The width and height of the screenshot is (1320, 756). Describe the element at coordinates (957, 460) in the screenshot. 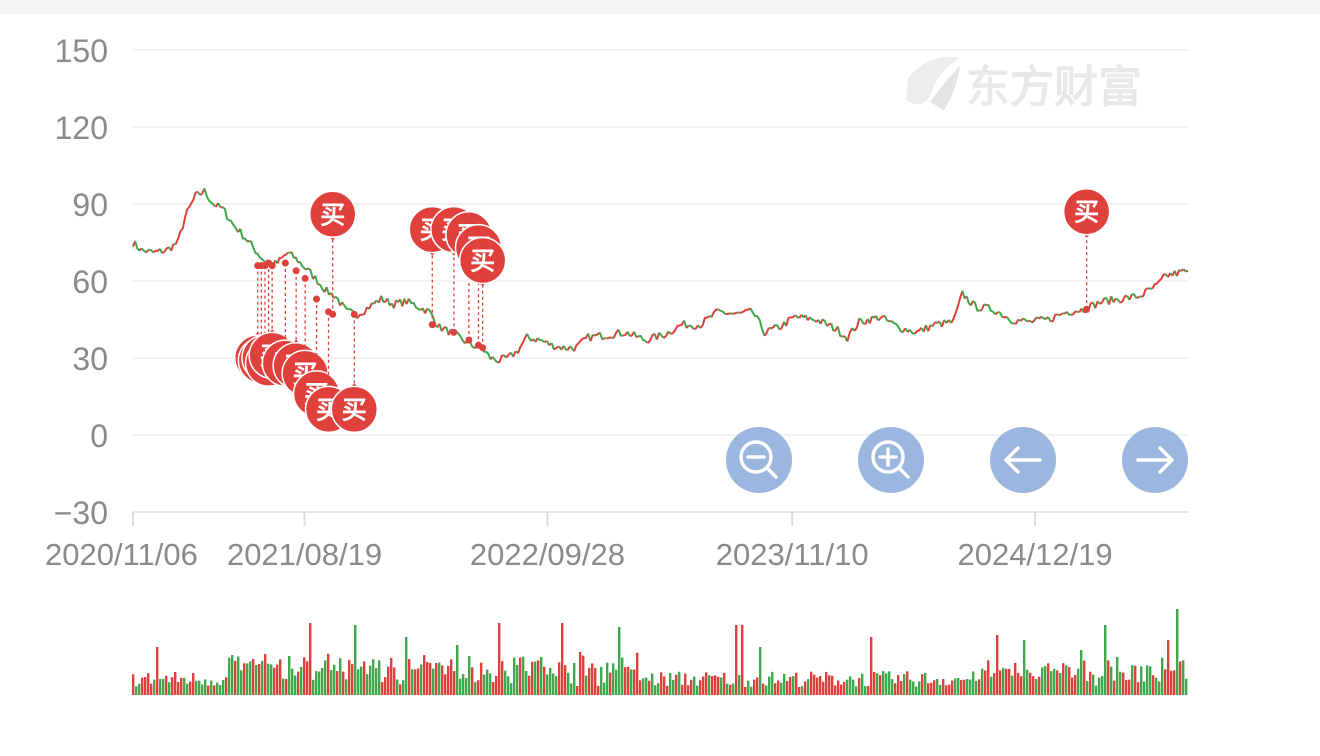

I see `chart-controls` at that location.